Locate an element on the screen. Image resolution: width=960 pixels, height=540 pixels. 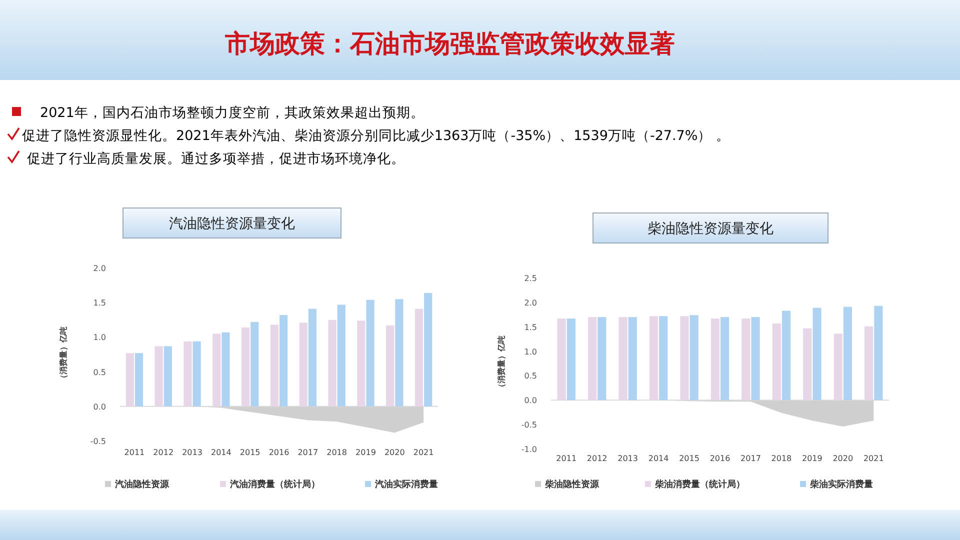
legend-label: 柴油消费量（统计局） is located at coordinates (699, 484).